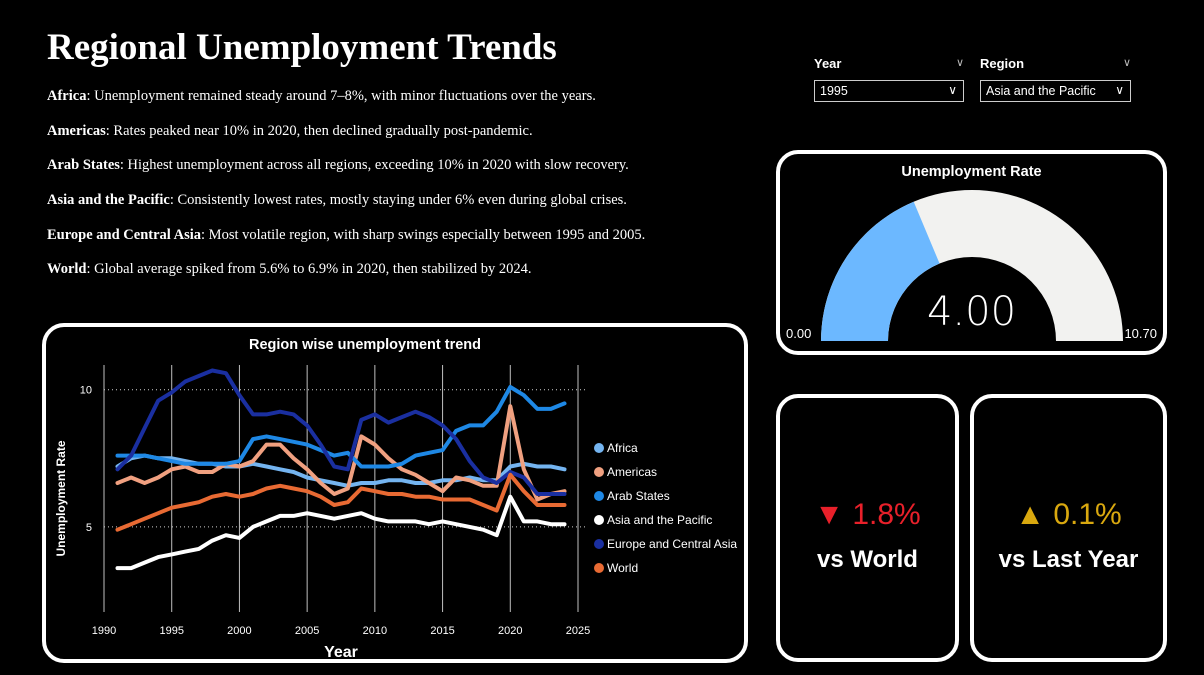 Image resolution: width=1204 pixels, height=675 pixels. What do you see at coordinates (239, 631) in the screenshot?
I see `x-tick-label: 2000` at bounding box center [239, 631].